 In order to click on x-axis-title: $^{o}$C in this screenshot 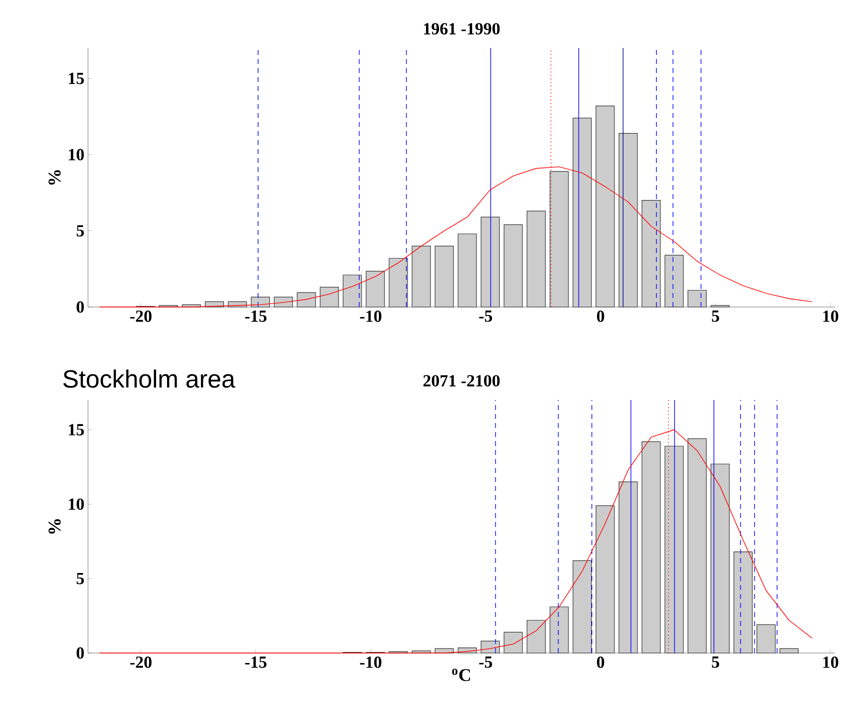, I will do `click(461, 675)`.